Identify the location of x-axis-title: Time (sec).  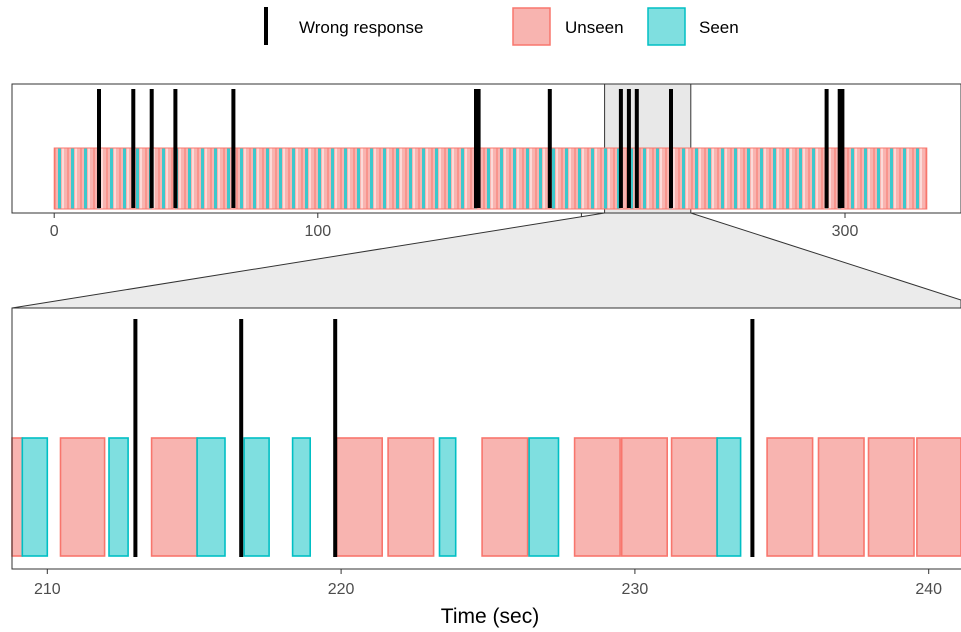
(490, 616).